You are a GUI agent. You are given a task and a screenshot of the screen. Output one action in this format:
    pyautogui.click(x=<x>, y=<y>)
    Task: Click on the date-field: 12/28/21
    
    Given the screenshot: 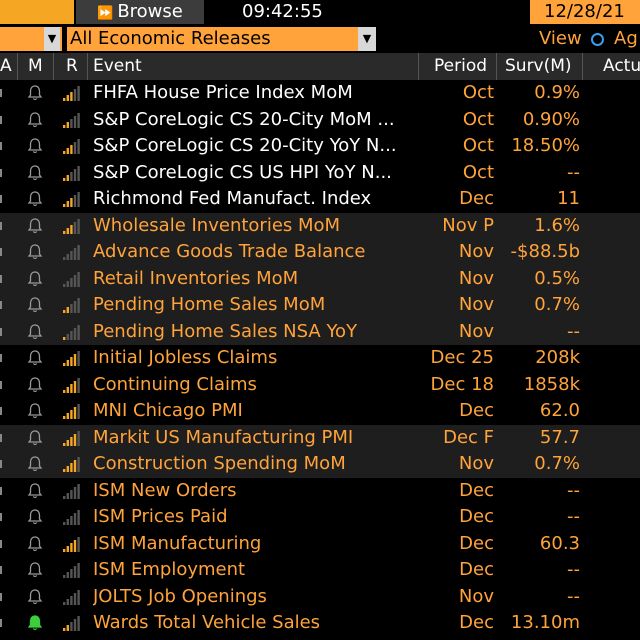 What is the action you would take?
    pyautogui.click(x=585, y=12)
    